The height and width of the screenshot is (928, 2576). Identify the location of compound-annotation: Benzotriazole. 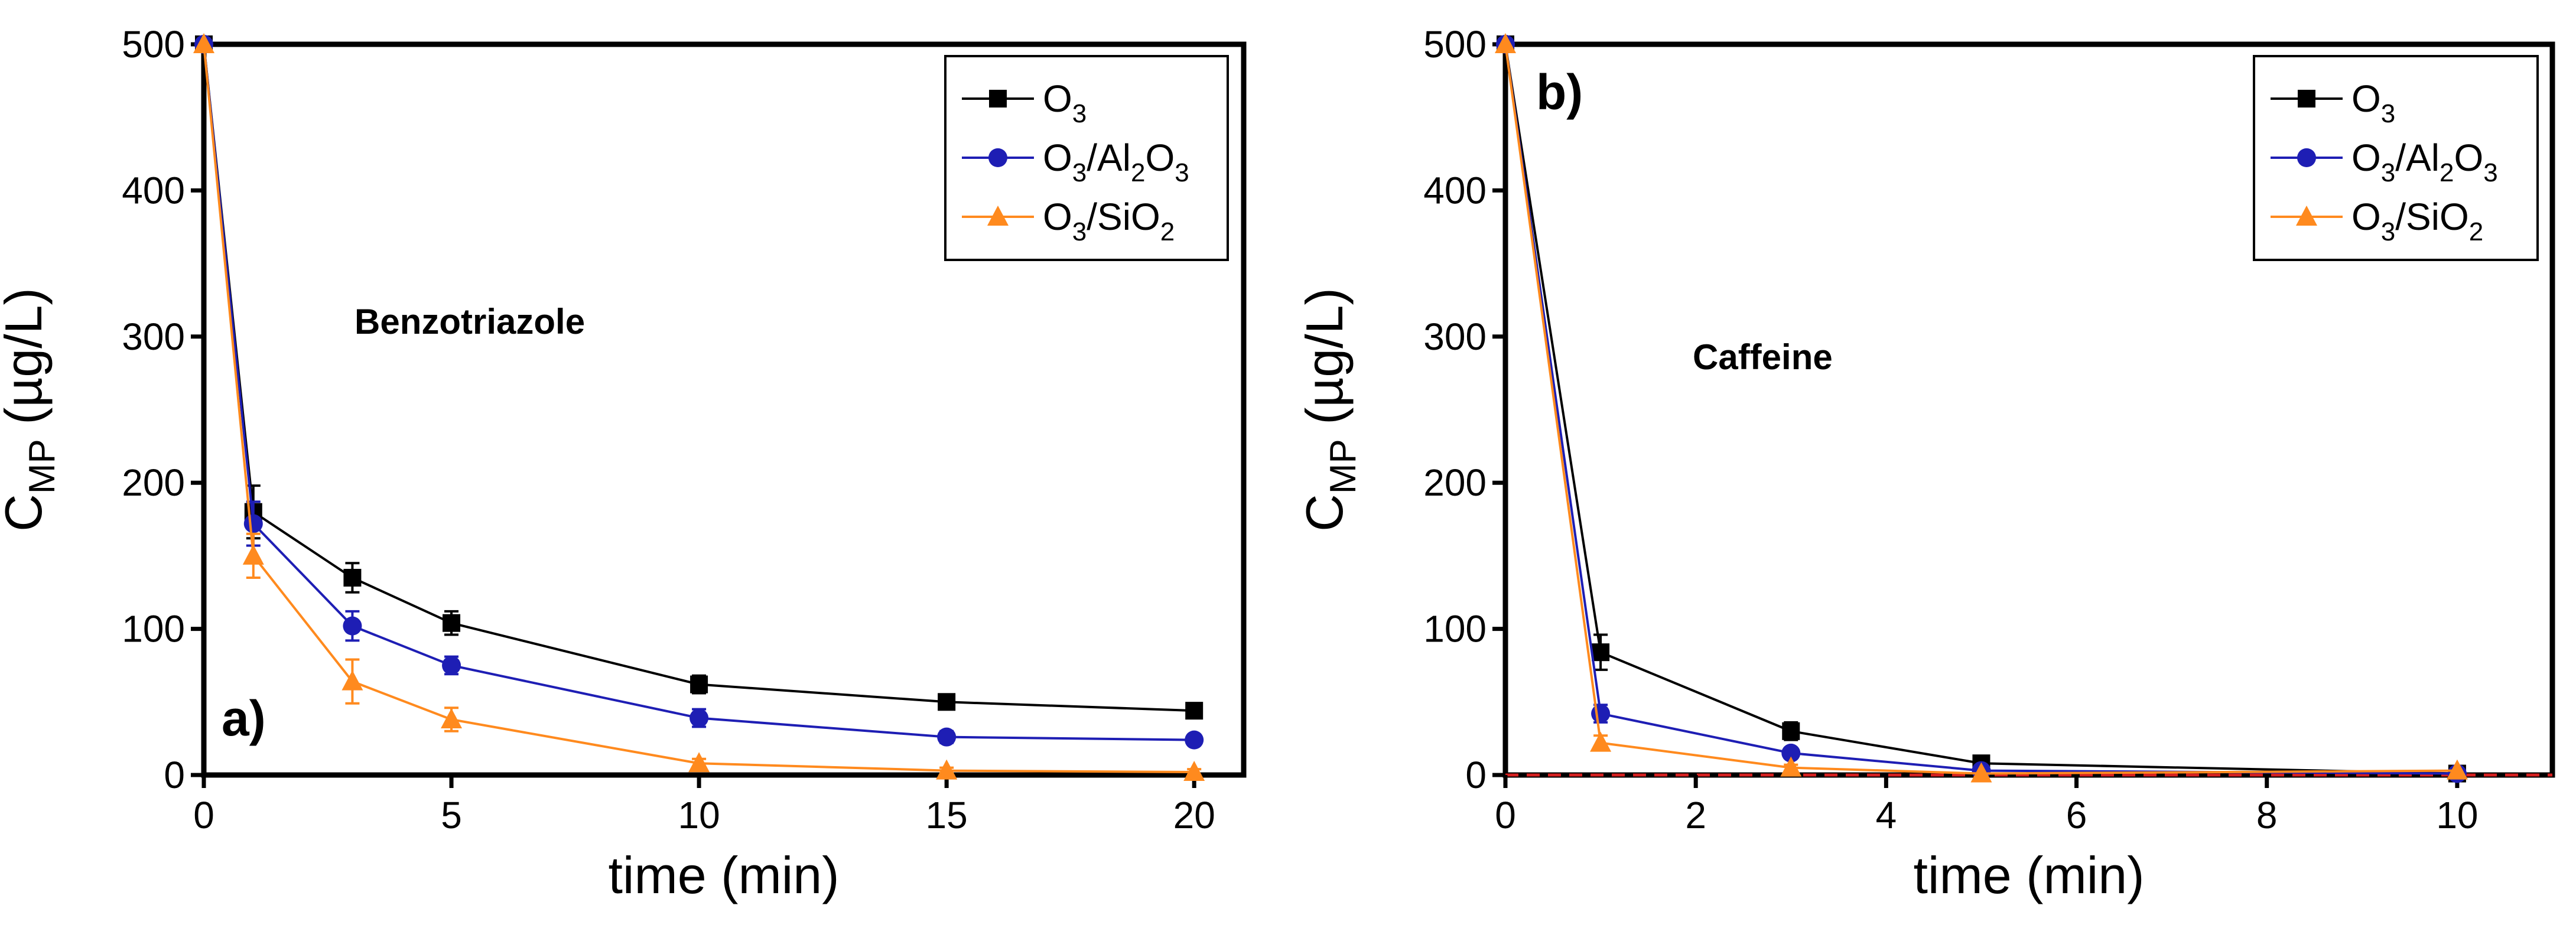
(469, 321).